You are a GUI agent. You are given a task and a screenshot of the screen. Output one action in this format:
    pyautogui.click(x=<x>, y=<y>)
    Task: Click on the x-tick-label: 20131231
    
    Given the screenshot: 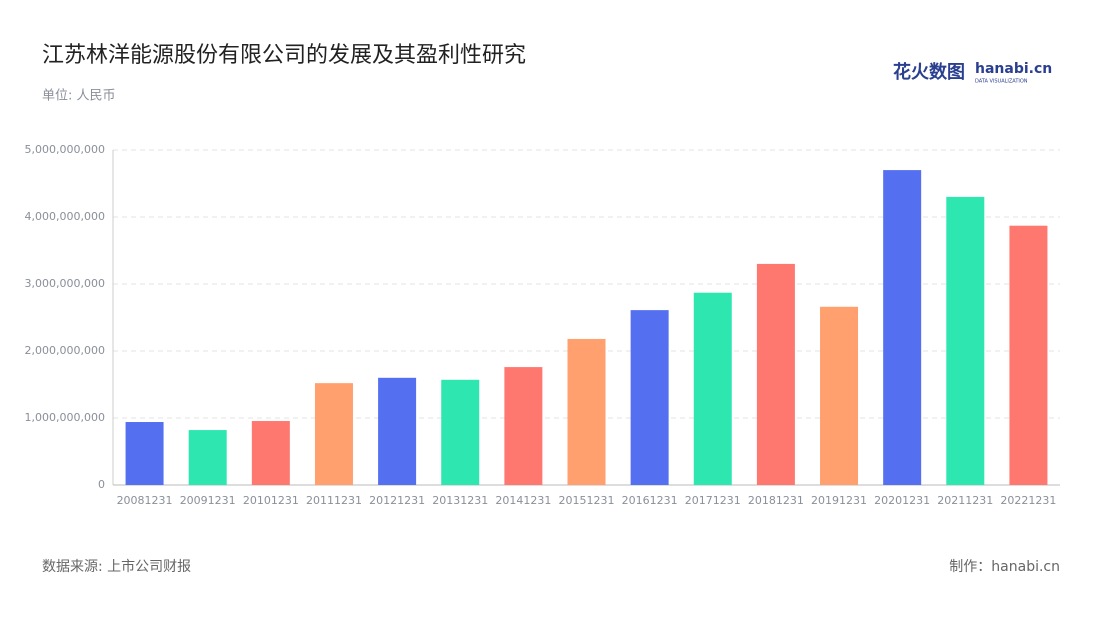 What is the action you would take?
    pyautogui.click(x=460, y=500)
    